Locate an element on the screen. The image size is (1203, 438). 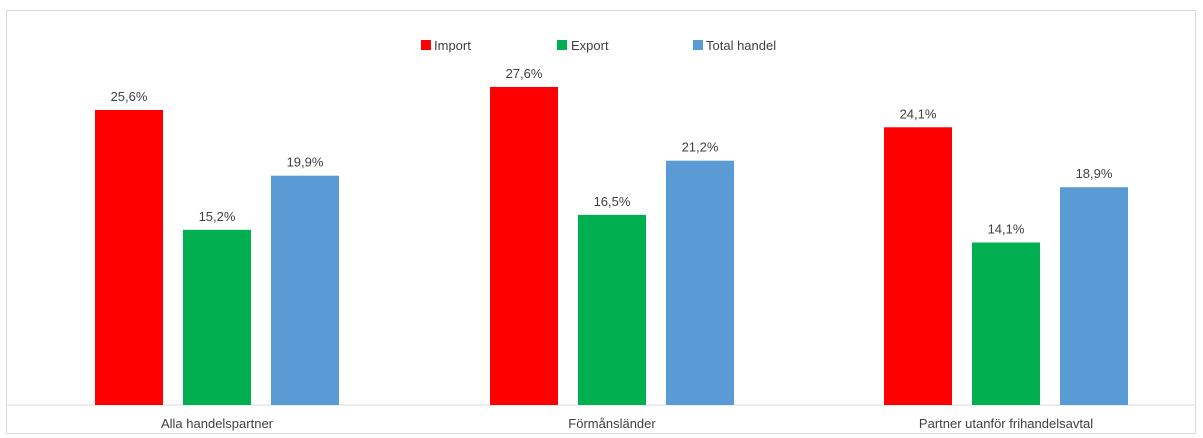
legend-label: Import is located at coordinates (452, 45).